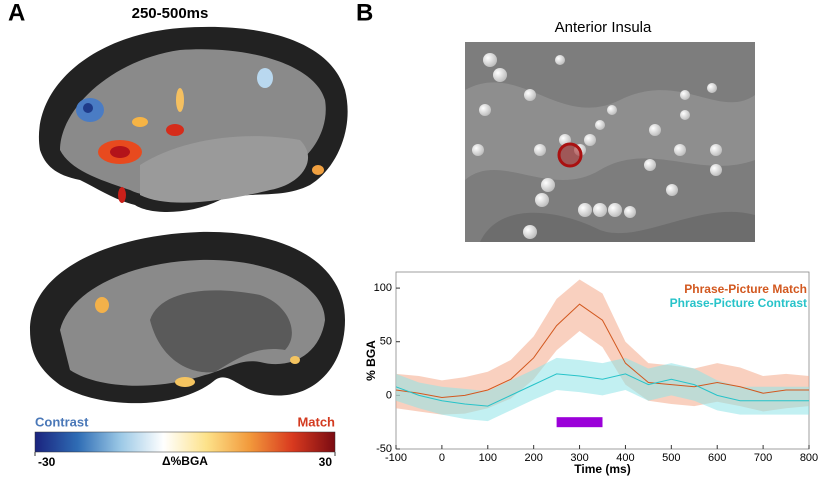  What do you see at coordinates (386, 342) in the screenshot?
I see `y-tick-label: 50` at bounding box center [386, 342].